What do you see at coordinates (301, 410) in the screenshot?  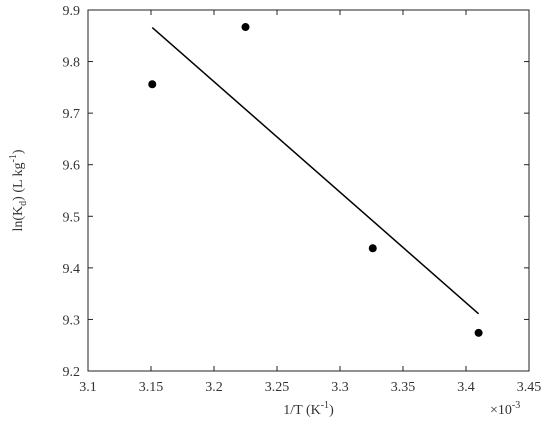 I see `x-axis-label-part: 1/T (K` at bounding box center [301, 410].